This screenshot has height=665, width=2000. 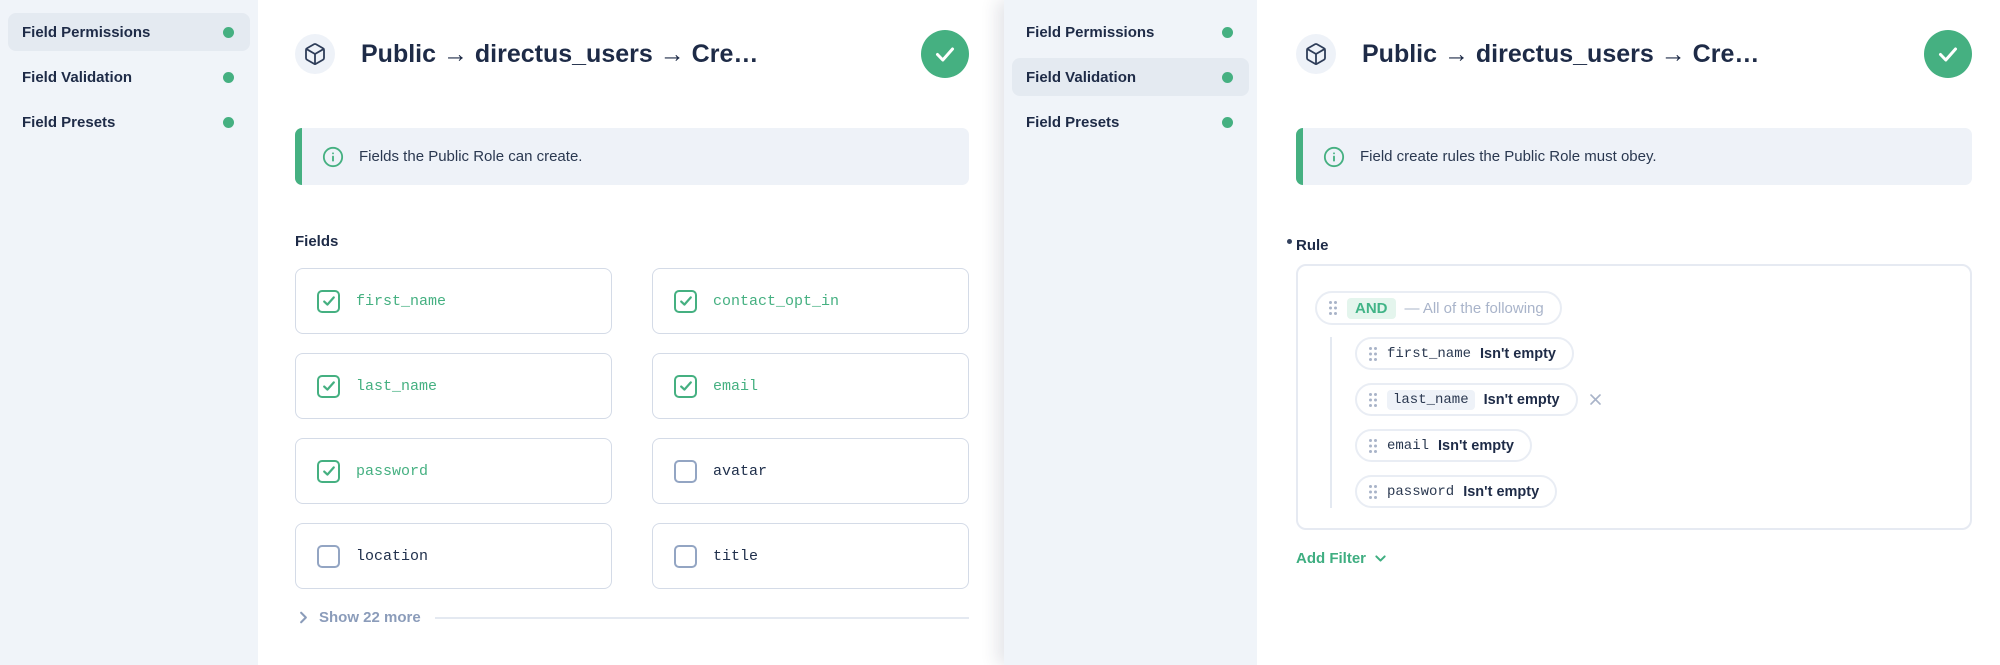 I want to click on field-checkbox-password: password, so click(x=453, y=471).